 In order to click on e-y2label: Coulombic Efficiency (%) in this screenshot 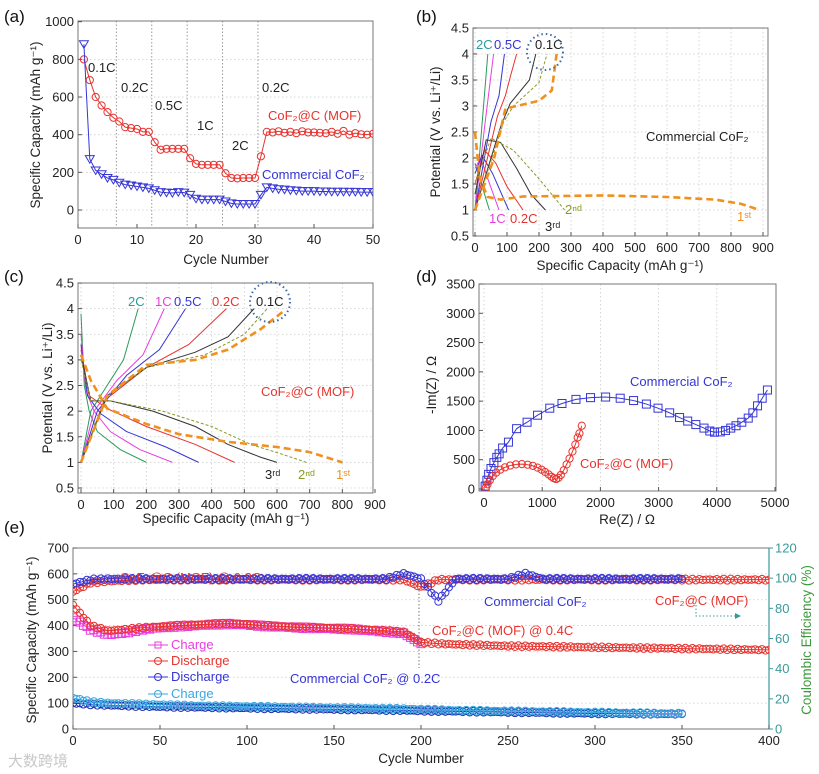, I will do `click(806, 640)`.